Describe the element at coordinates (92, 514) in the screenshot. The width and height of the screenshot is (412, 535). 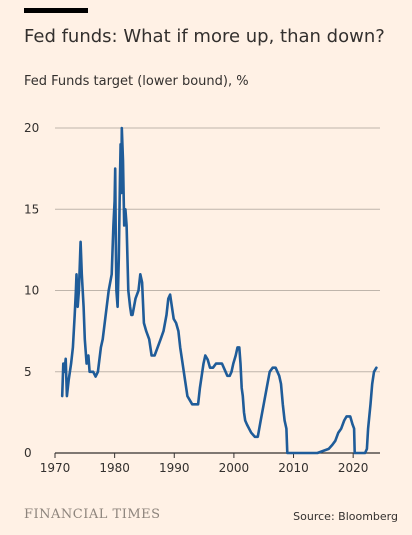
I see `ft-brand-logo: FINANCIAL TIMES` at that location.